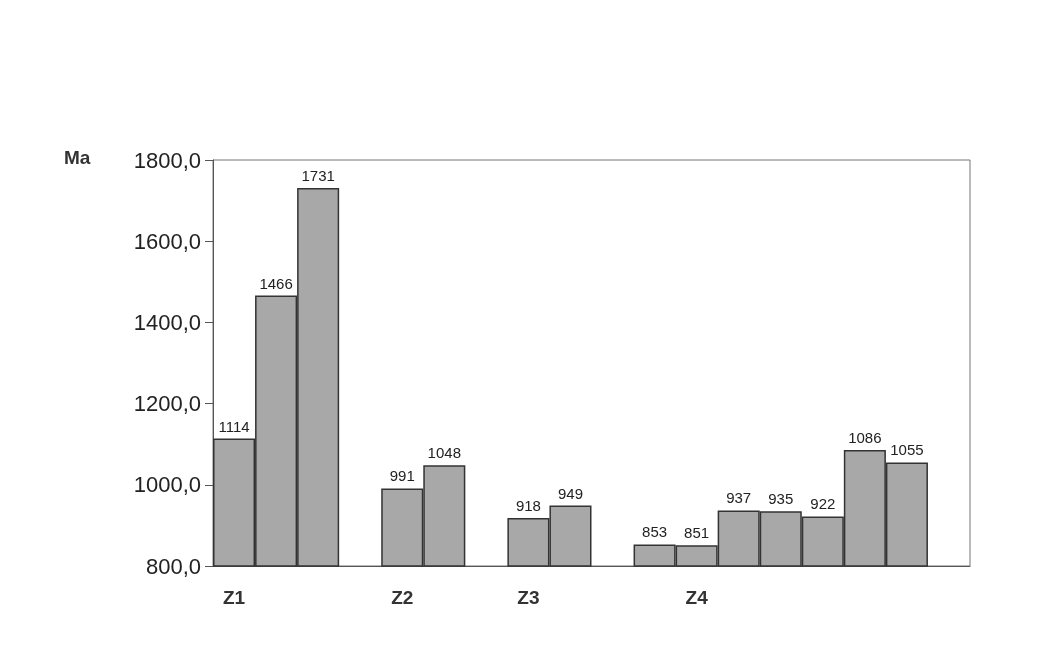 The width and height of the screenshot is (1061, 668). I want to click on x-tick-label: Z3, so click(528, 597).